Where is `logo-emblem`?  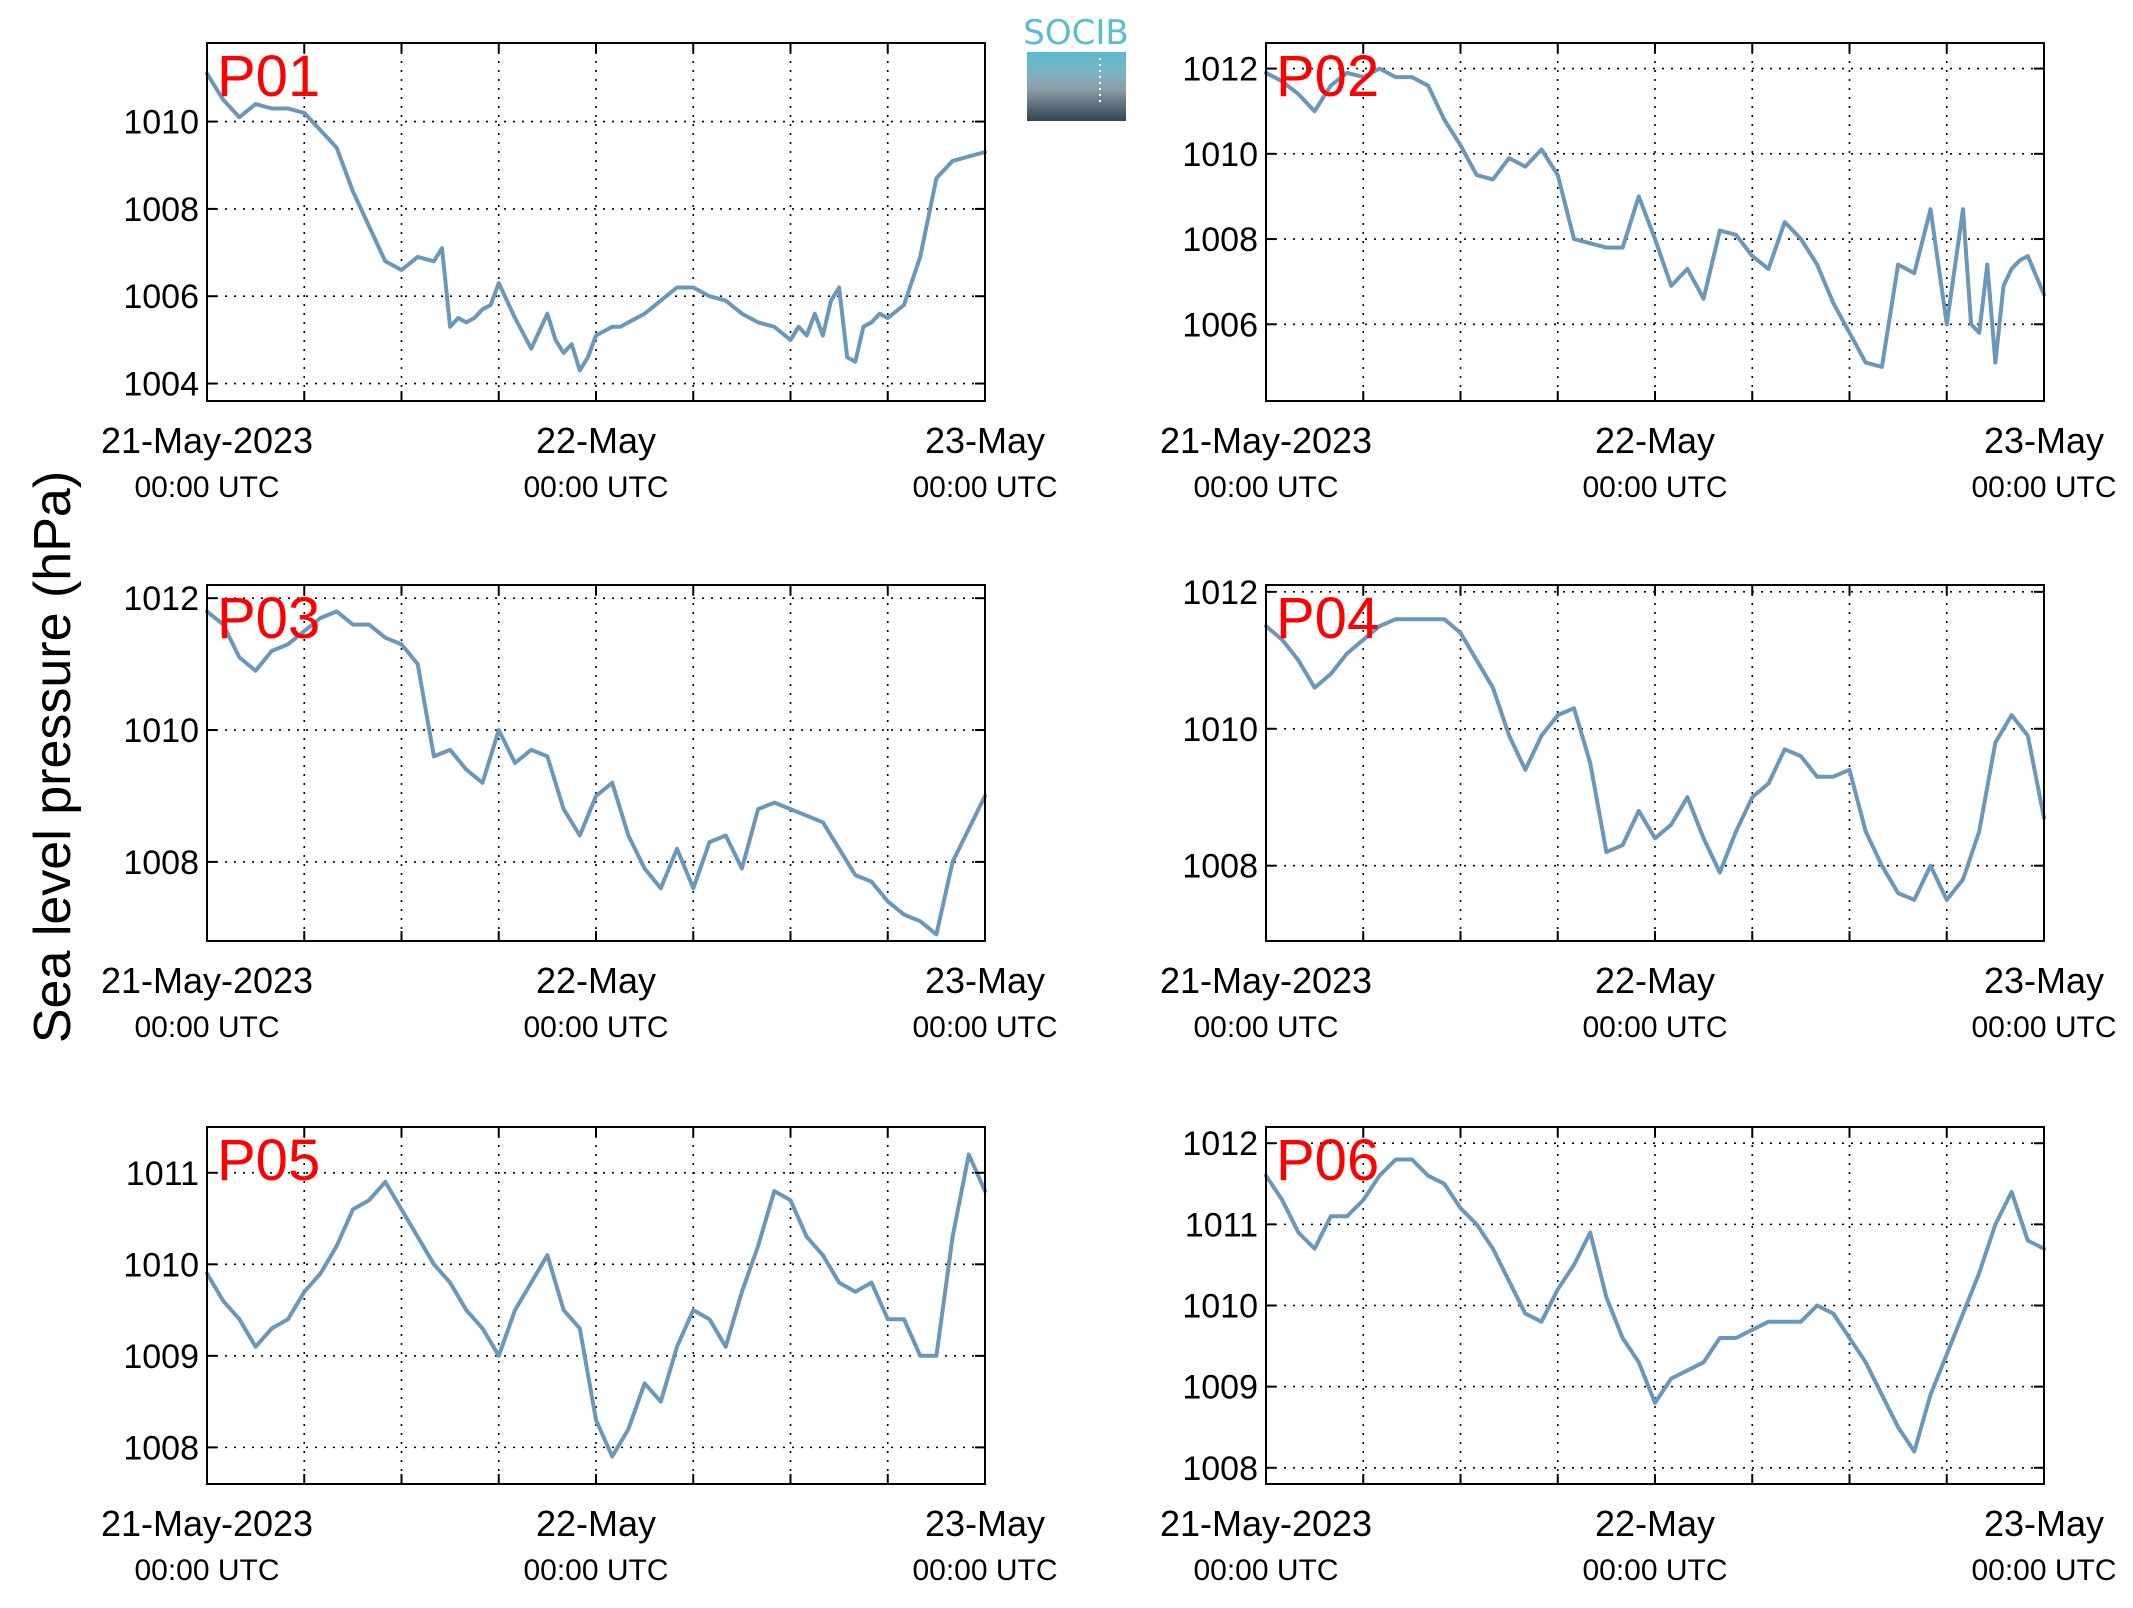
logo-emblem is located at coordinates (1076, 86).